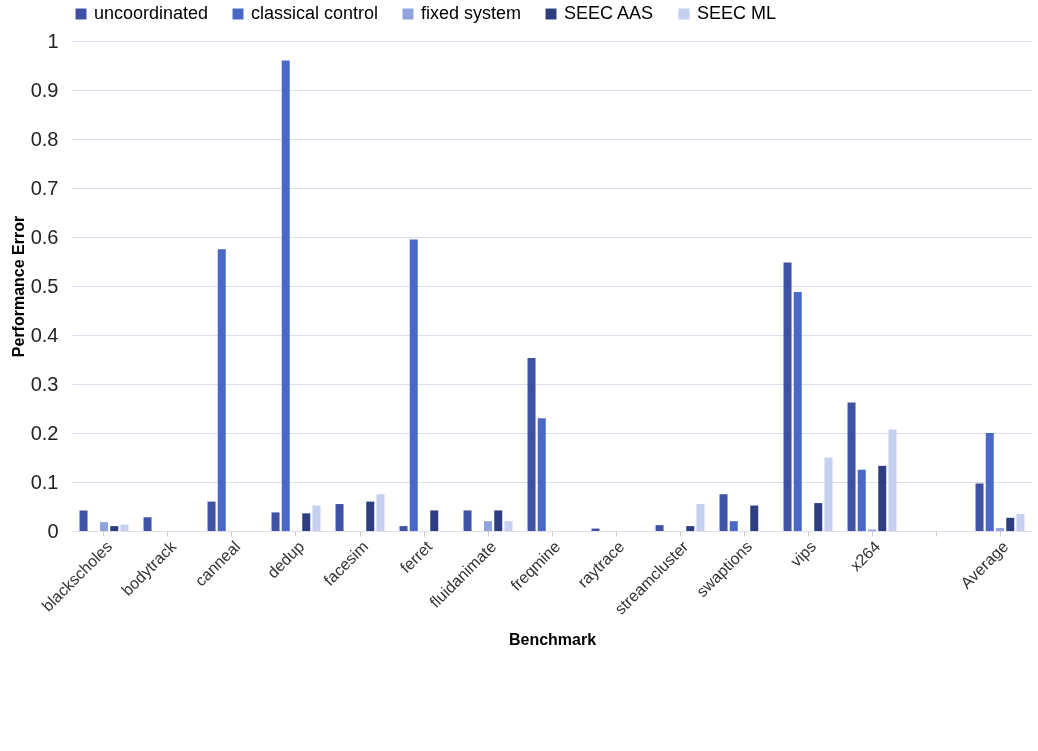 This screenshot has height=751, width=1038. What do you see at coordinates (151, 13) in the screenshot?
I see `legend-label: uncoordinated` at bounding box center [151, 13].